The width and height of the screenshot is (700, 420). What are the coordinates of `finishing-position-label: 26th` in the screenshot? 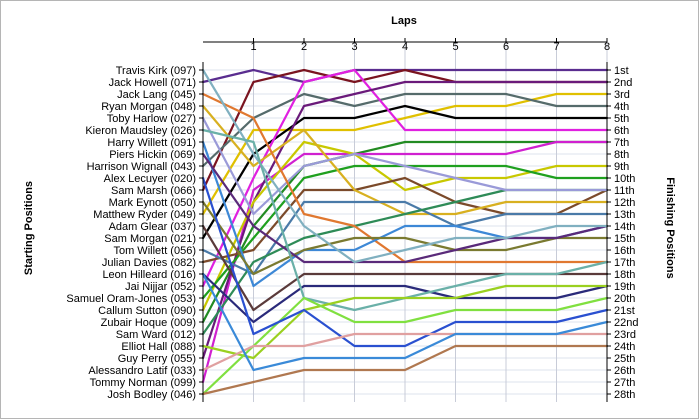 It's located at (624, 371).